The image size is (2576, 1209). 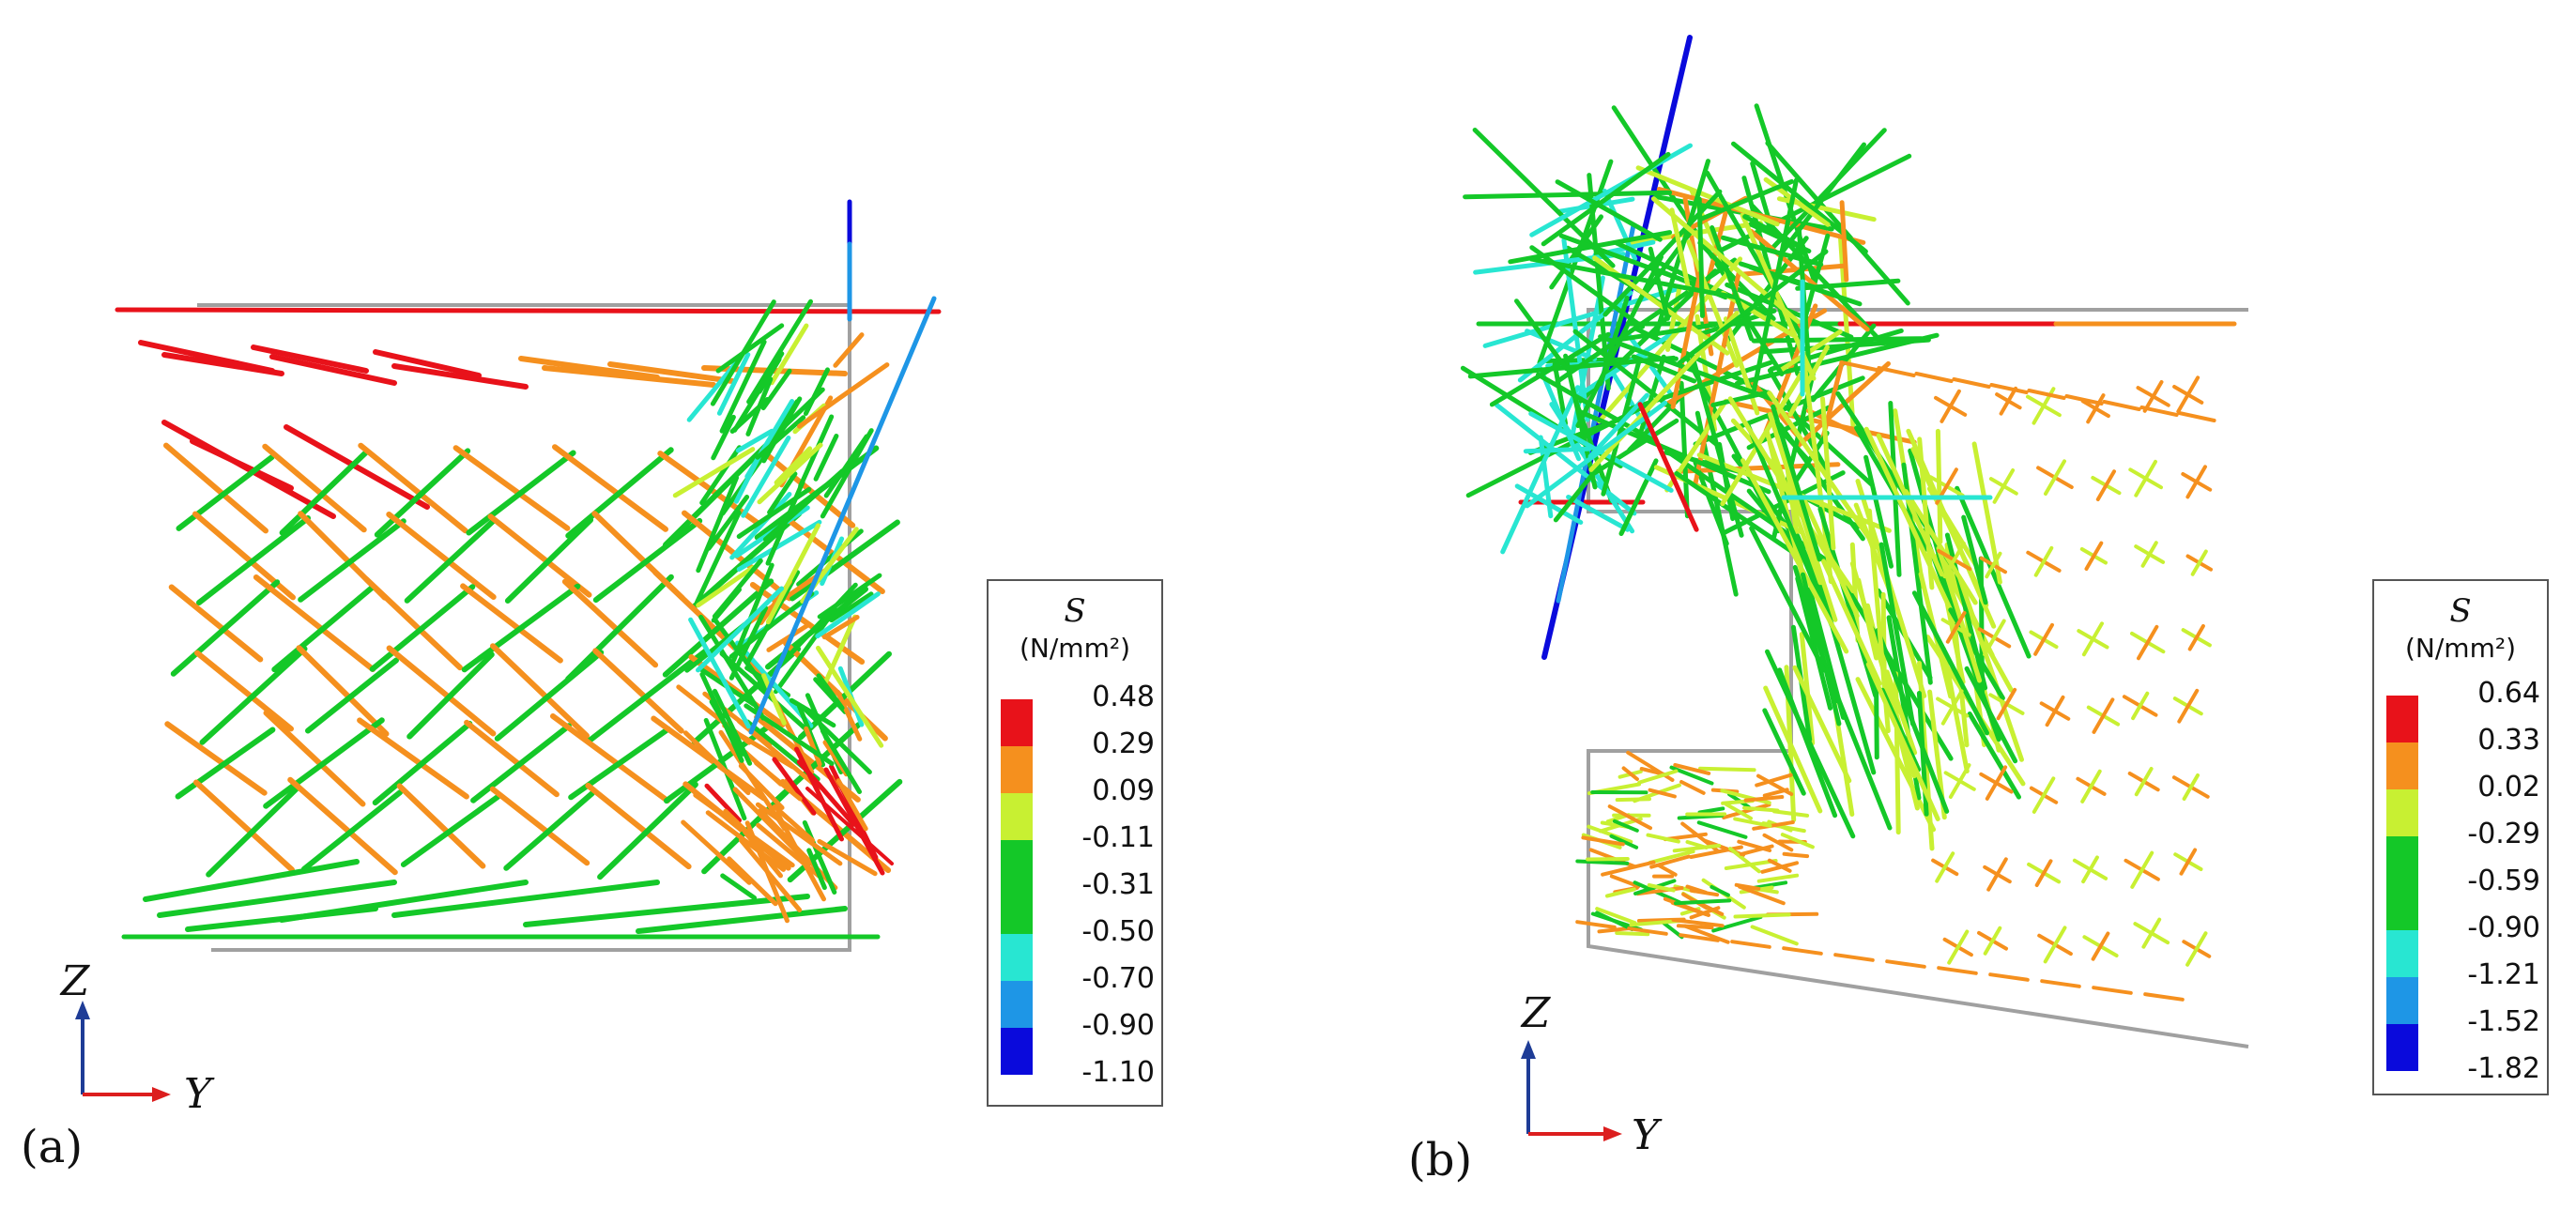 I want to click on legend-a-colorbar, so click(x=1017, y=887).